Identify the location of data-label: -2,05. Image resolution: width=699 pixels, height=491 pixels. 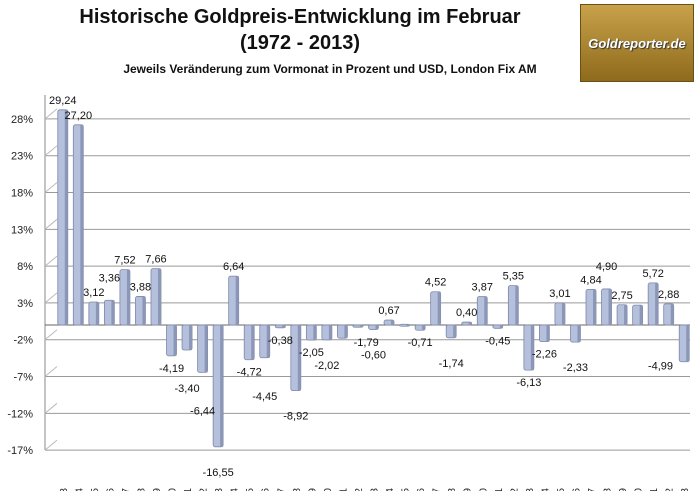
(311, 353).